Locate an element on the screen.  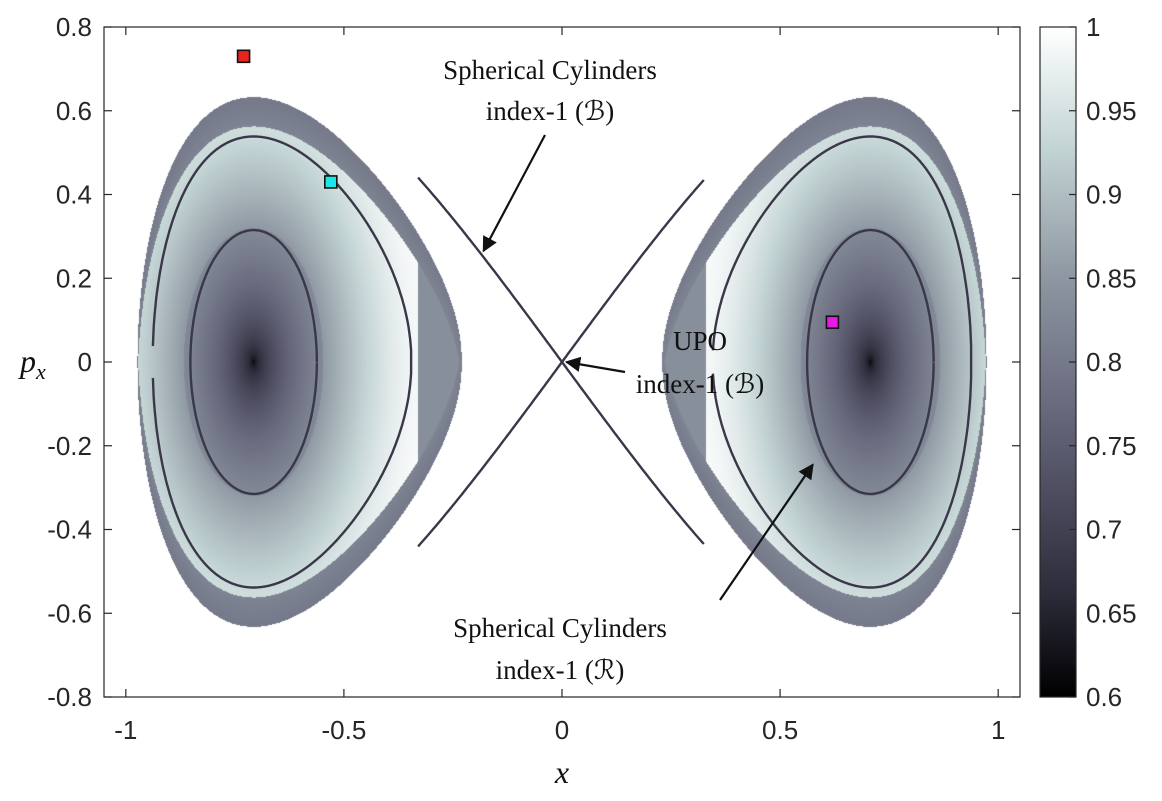
colorbar-tick-label: 0.75 is located at coordinates (1111, 446).